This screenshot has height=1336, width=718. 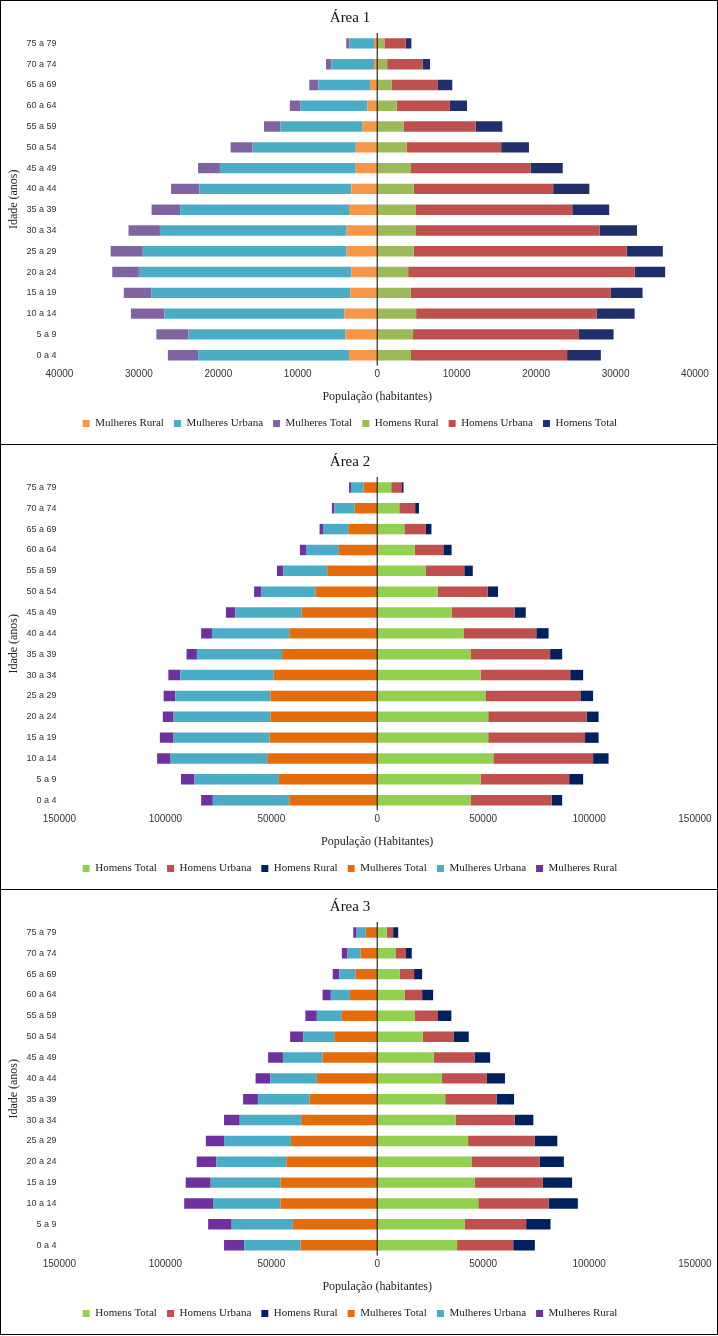 What do you see at coordinates (589, 819) in the screenshot?
I see `x-tick-label: 100000` at bounding box center [589, 819].